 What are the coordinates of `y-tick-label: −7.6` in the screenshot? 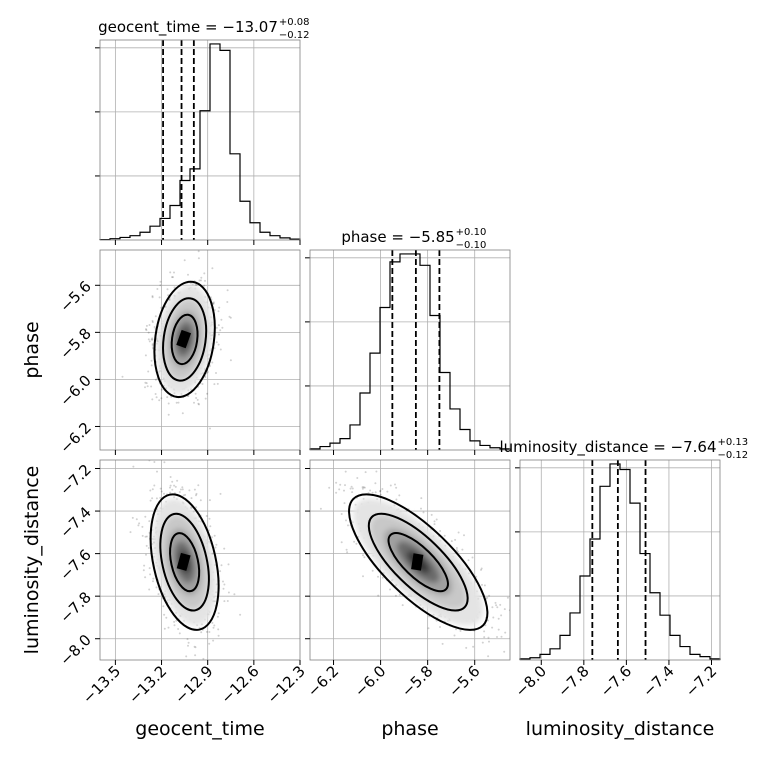 It's located at (75, 565).